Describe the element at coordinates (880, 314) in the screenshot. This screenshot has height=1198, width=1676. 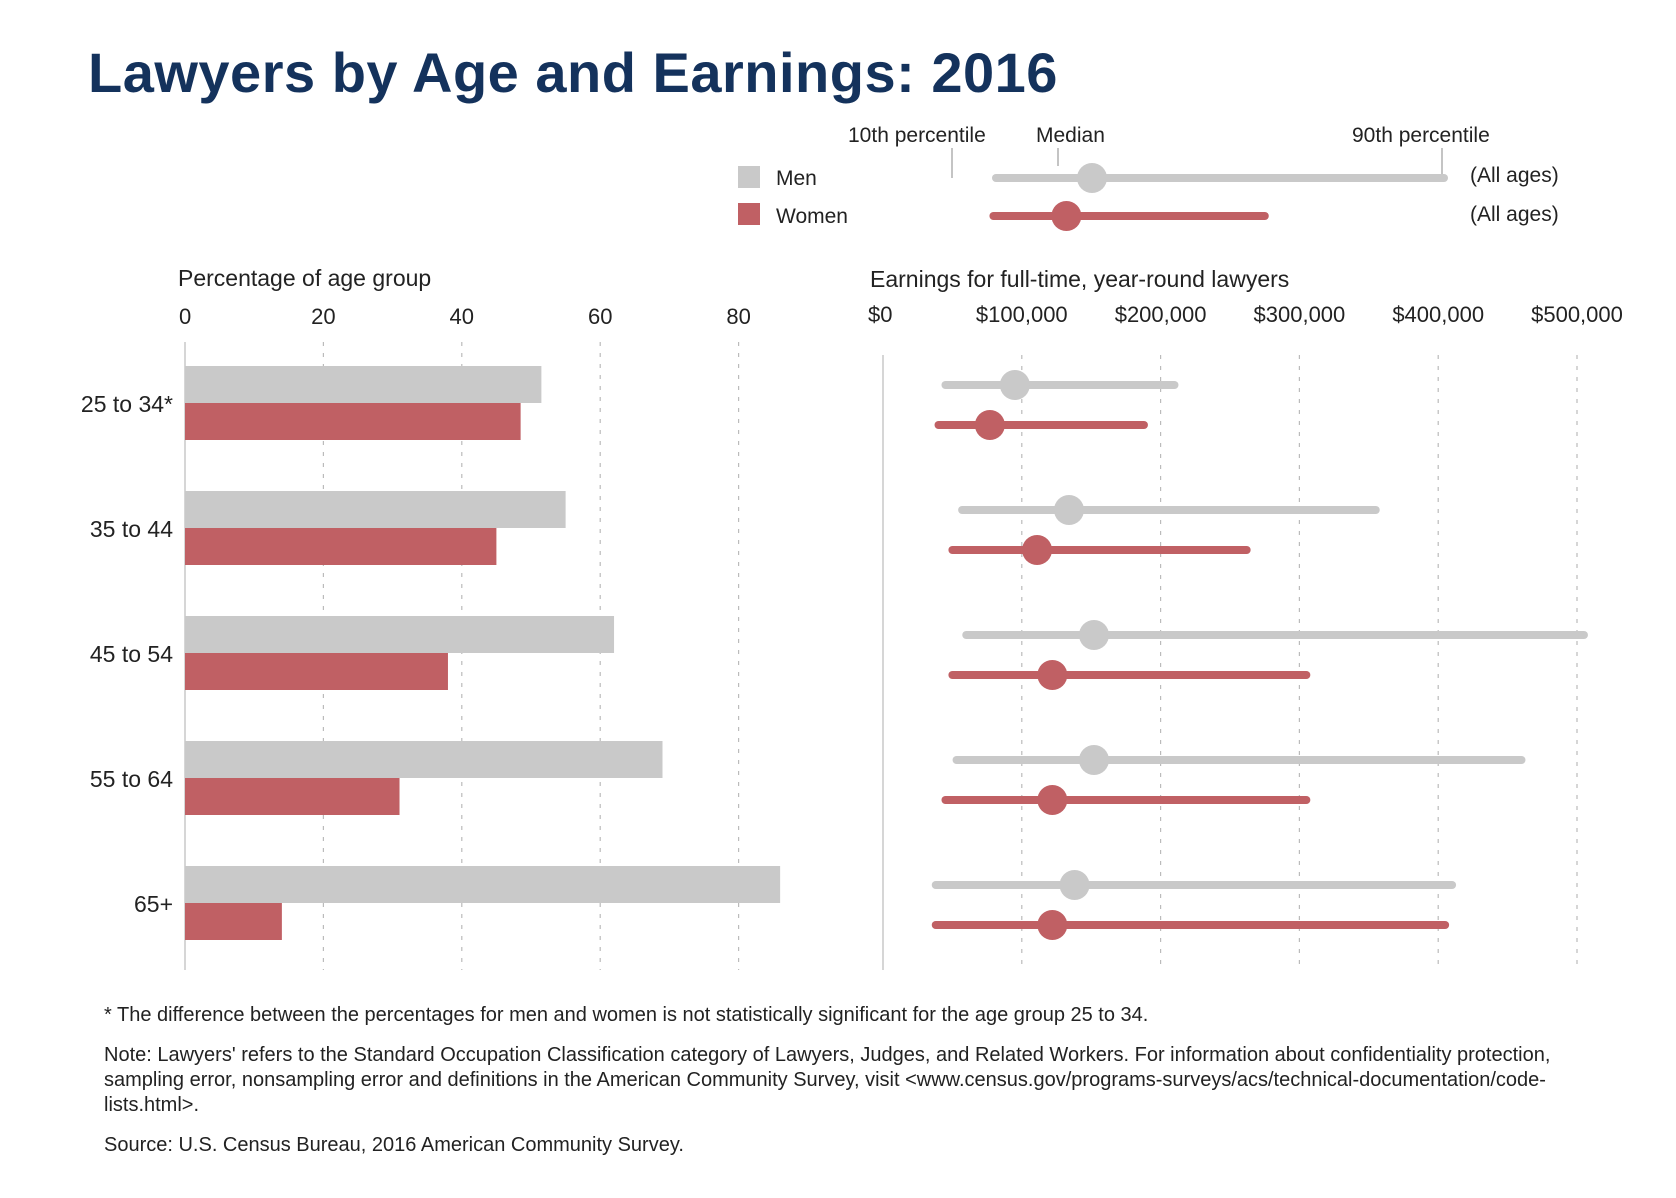
I see `range-tick-label: $0` at that location.